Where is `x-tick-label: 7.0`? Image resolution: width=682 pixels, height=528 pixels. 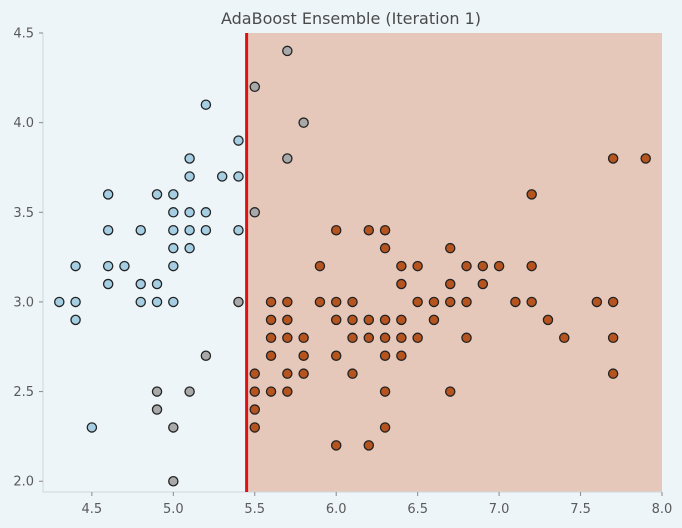 x-tick-label: 7.0 is located at coordinates (499, 509).